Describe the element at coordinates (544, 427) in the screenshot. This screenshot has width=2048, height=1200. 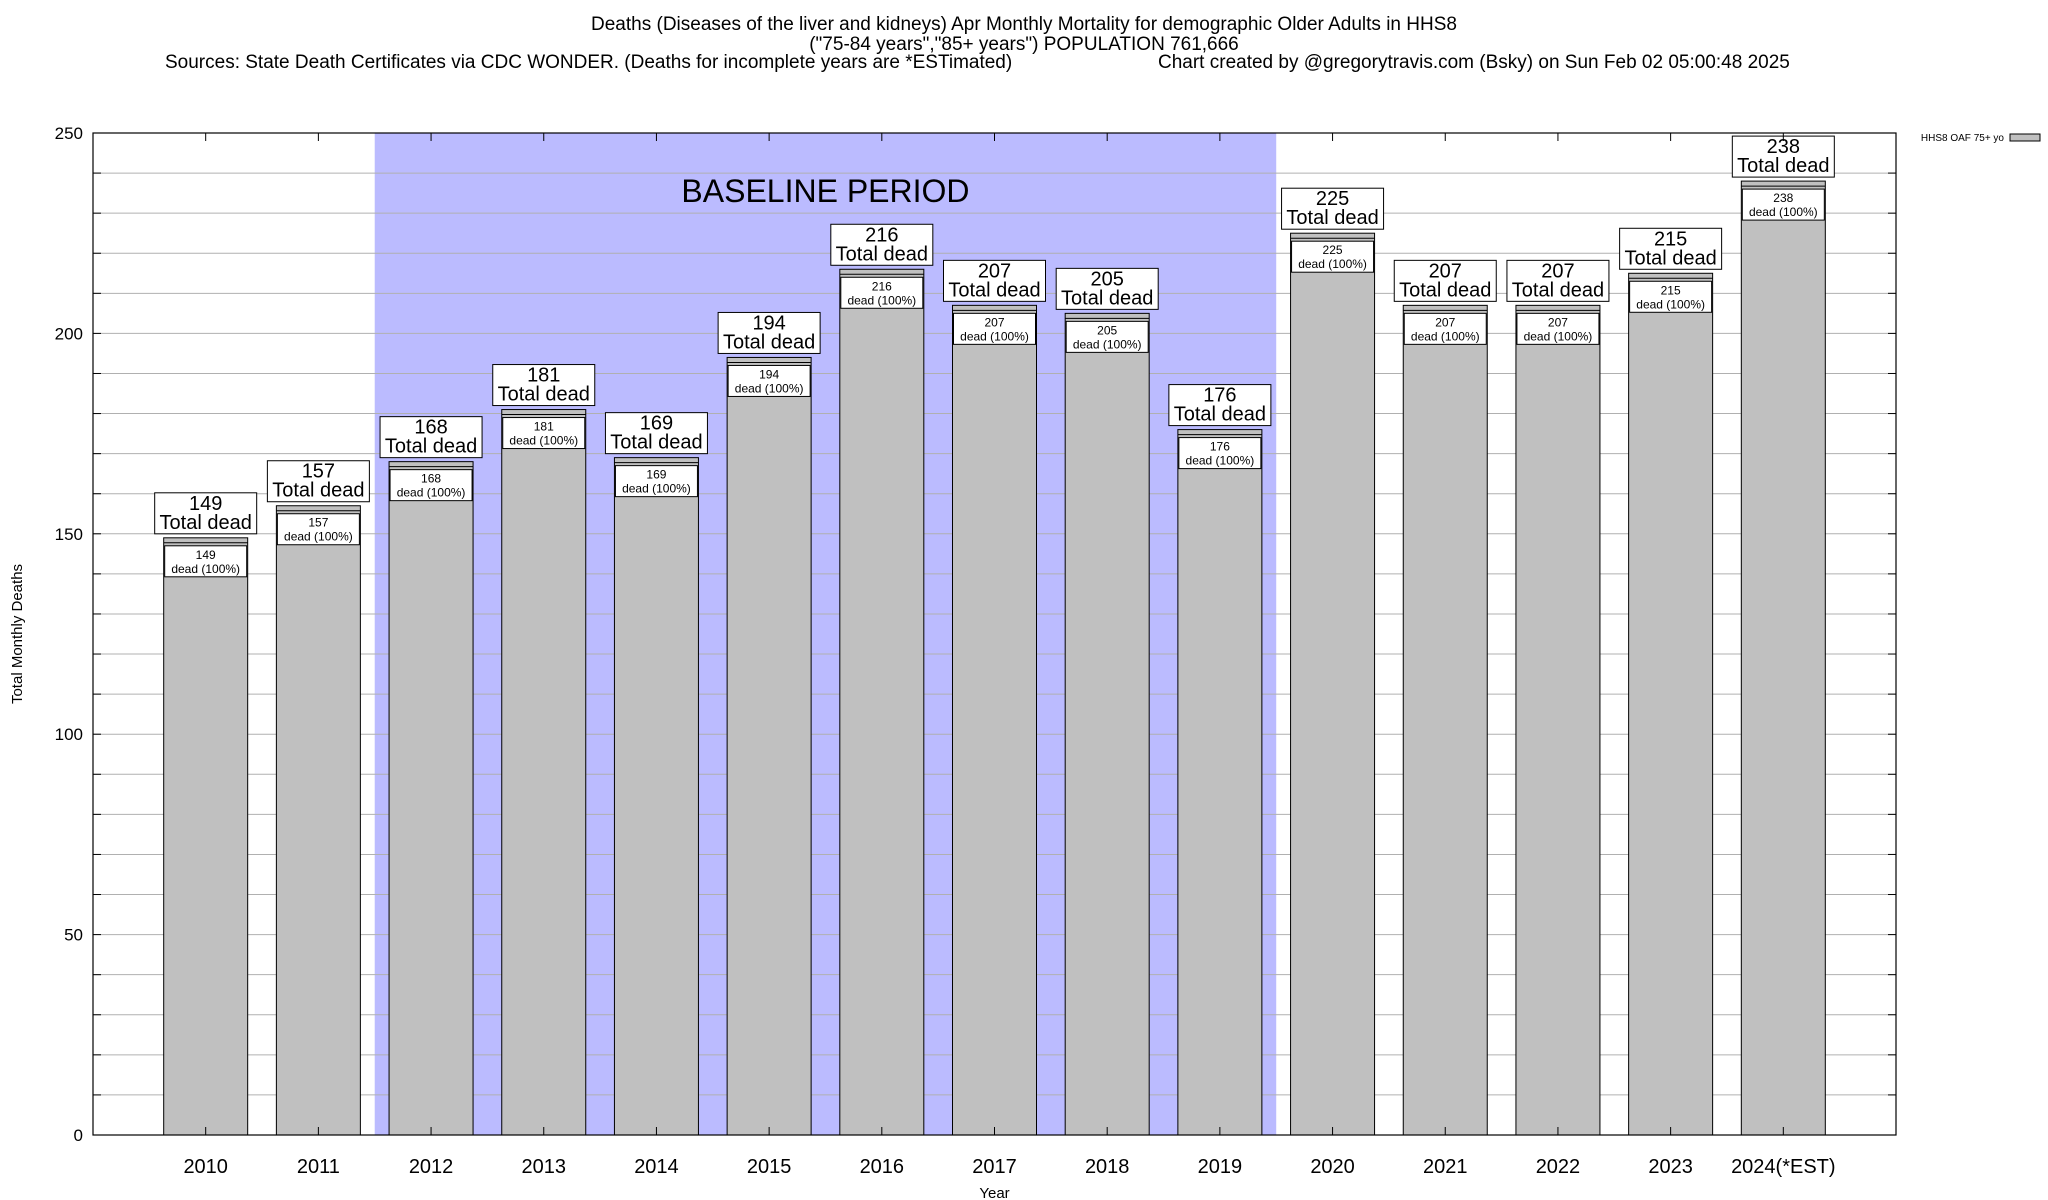
I see `inner-label-value: 181` at that location.